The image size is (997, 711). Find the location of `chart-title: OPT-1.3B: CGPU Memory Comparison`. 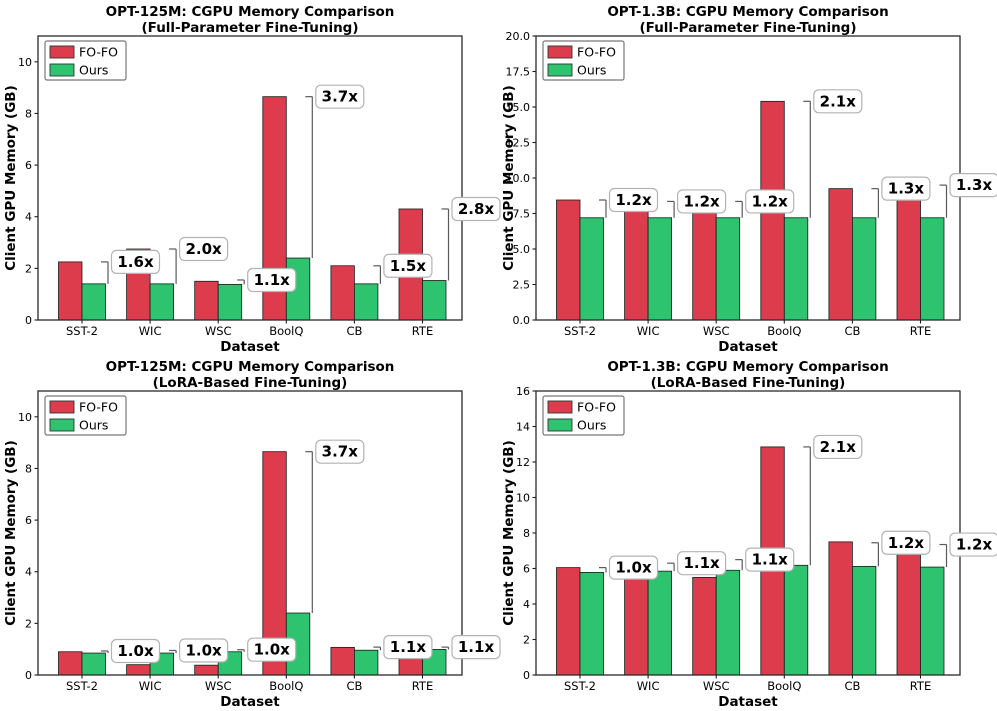

chart-title: OPT-1.3B: CGPU Memory Comparison is located at coordinates (747, 367).